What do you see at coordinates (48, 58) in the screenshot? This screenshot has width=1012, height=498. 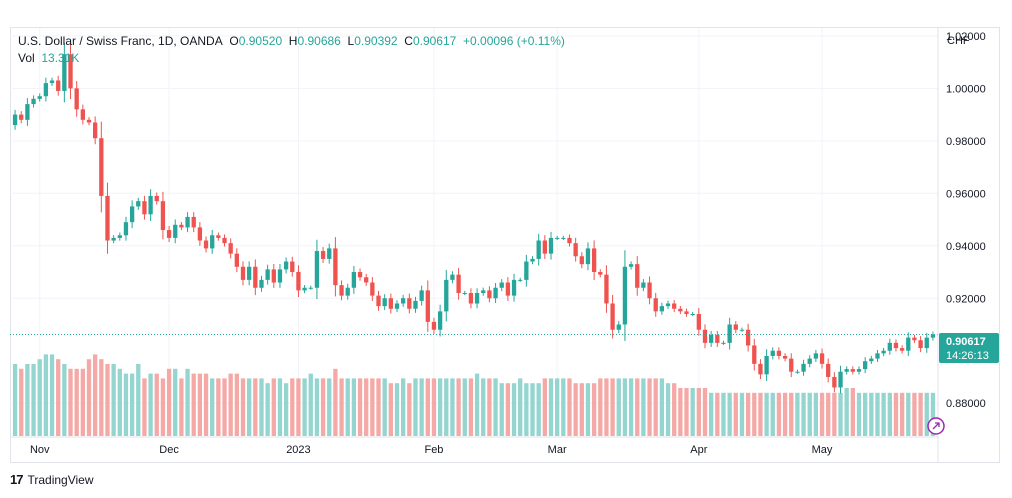 I see `volume-legend: Vol 13.31K` at bounding box center [48, 58].